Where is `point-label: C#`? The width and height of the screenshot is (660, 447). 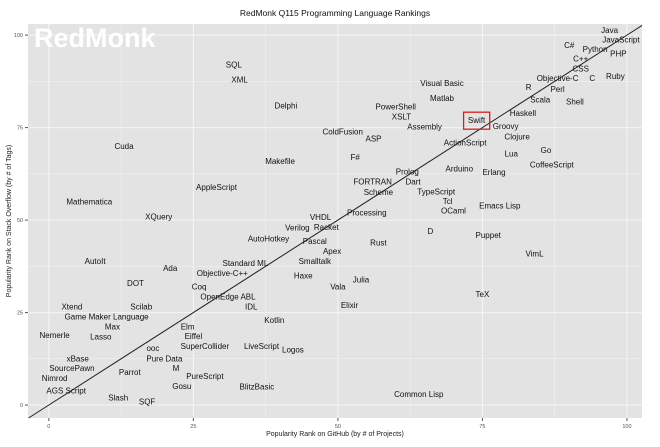
point-label: C# is located at coordinates (569, 45).